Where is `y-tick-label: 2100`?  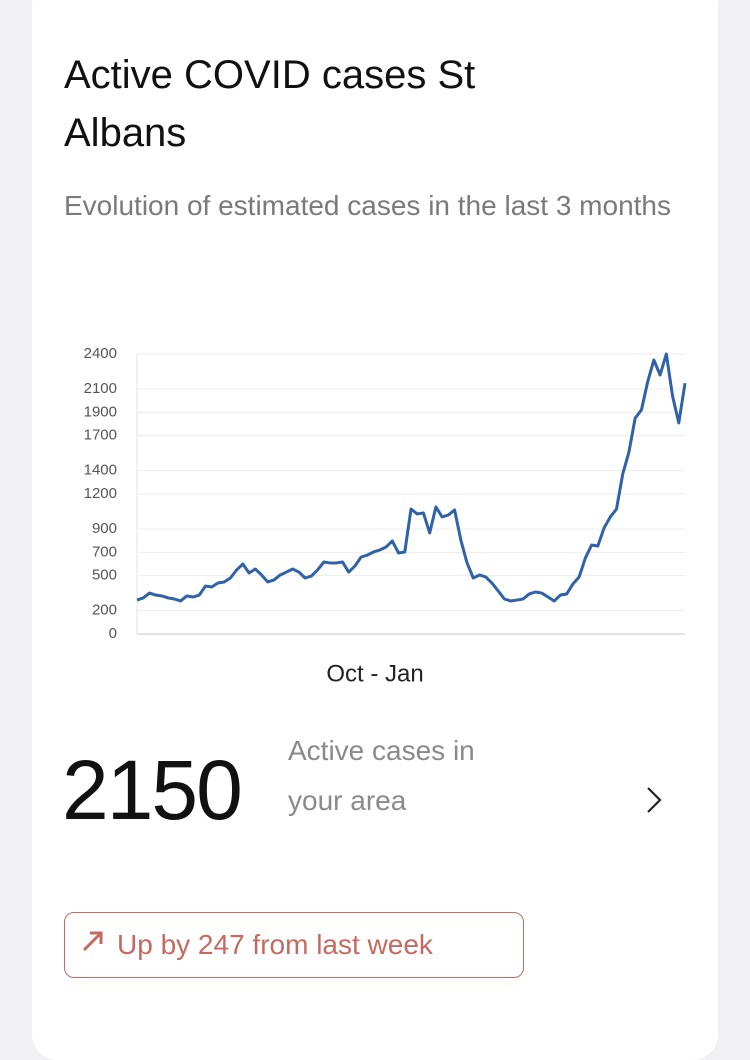 y-tick-label: 2100 is located at coordinates (100, 388).